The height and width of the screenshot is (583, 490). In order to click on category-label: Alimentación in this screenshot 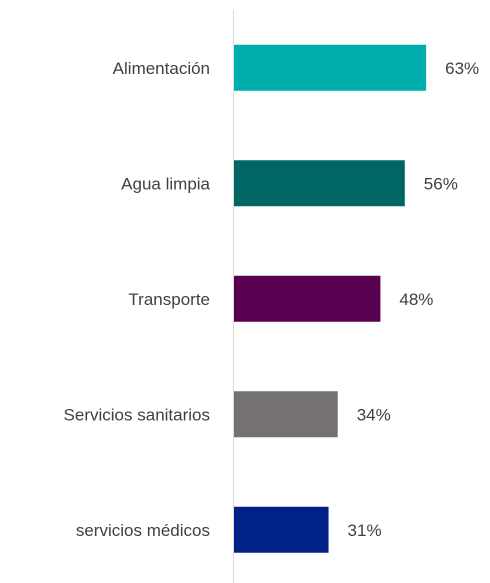, I will do `click(161, 68)`.